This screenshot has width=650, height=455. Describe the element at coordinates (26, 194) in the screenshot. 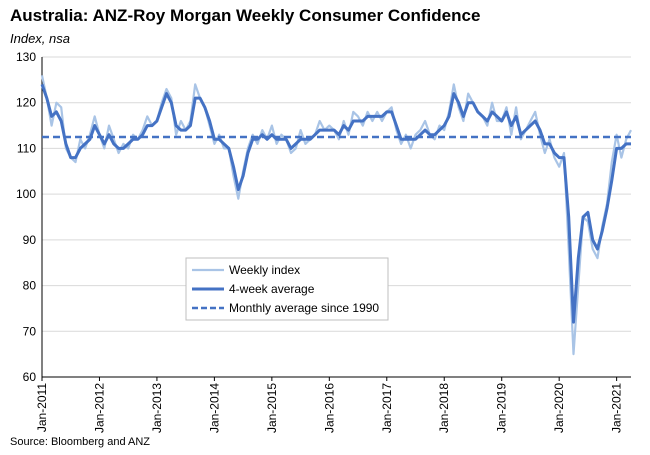

I see `y-tick-label: 100` at that location.